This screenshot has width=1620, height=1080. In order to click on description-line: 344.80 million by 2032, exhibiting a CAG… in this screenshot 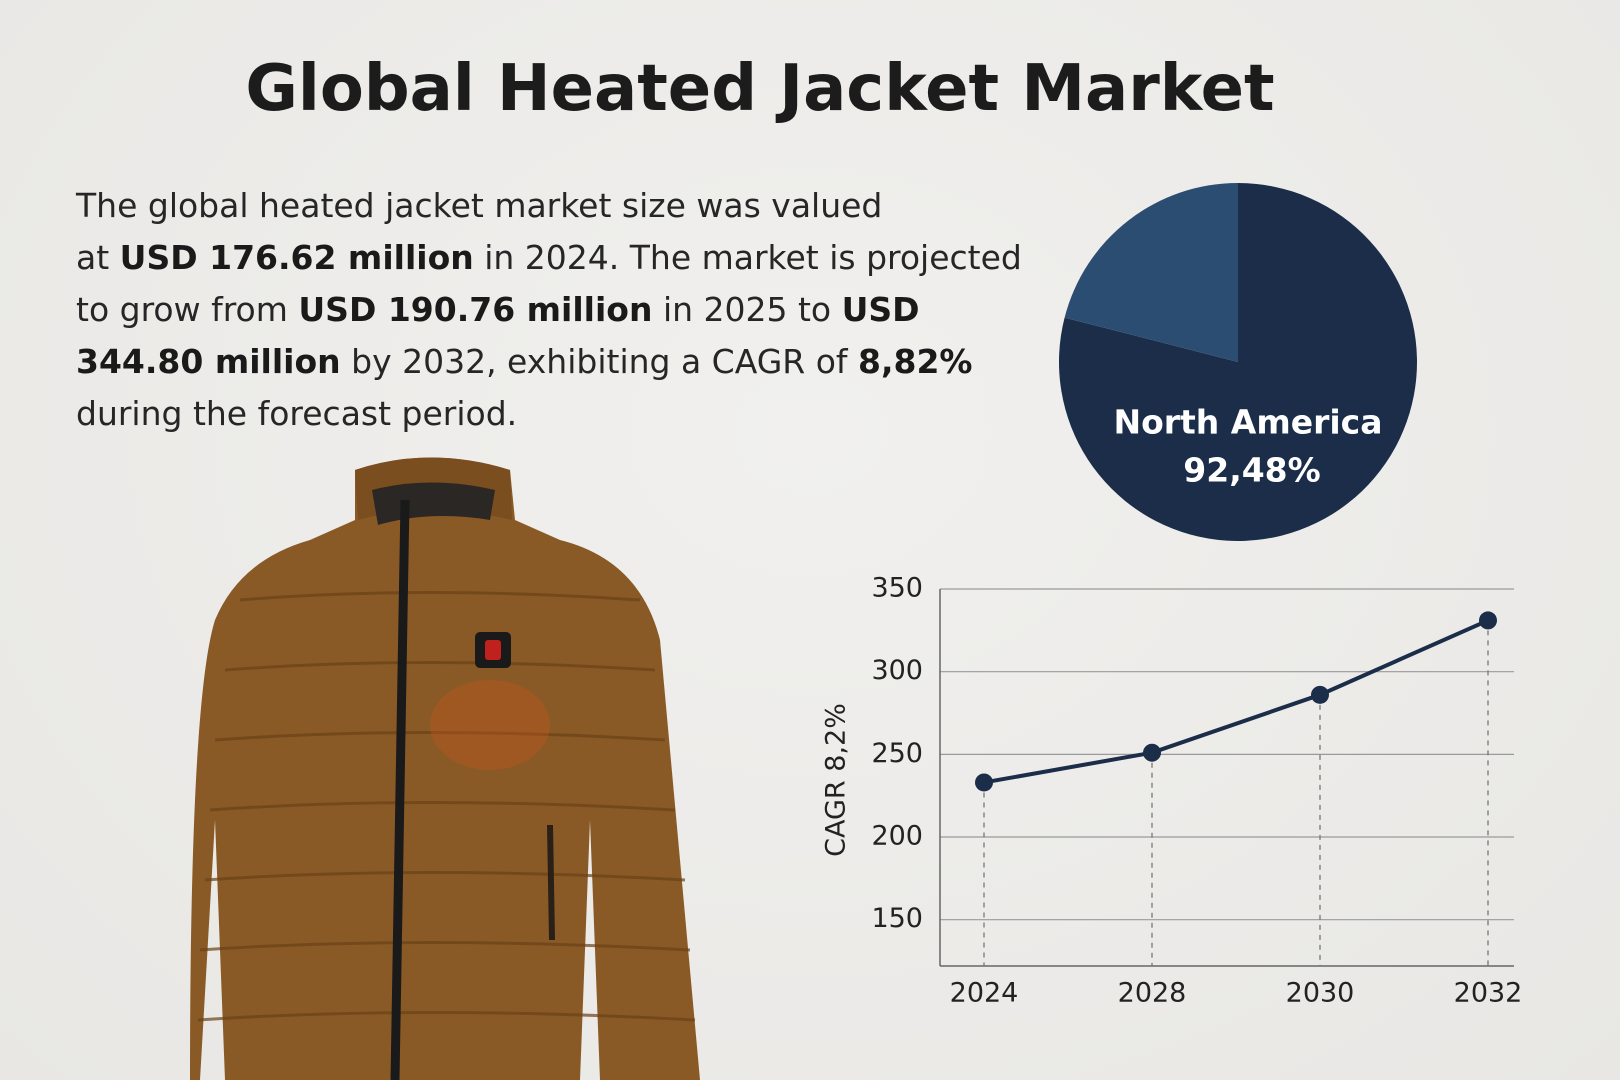, I will do `click(549, 362)`.